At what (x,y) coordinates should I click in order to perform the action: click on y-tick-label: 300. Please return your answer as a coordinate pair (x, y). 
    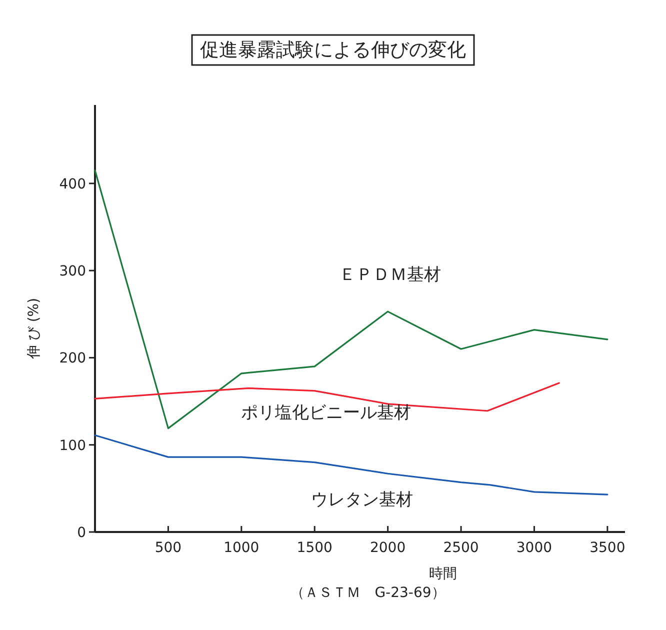
    Looking at the image, I should click on (72, 272).